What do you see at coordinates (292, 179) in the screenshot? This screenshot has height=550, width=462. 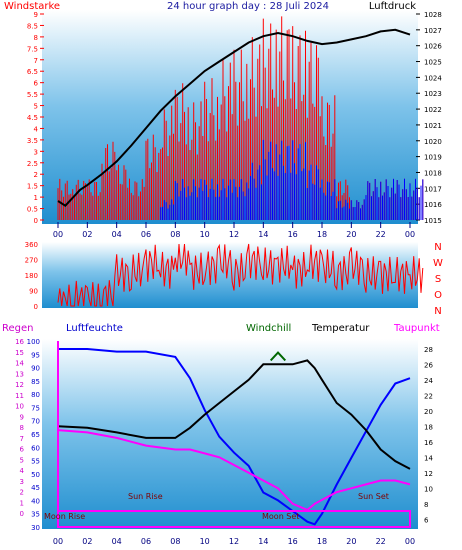 I see `wind-mean-series` at bounding box center [292, 179].